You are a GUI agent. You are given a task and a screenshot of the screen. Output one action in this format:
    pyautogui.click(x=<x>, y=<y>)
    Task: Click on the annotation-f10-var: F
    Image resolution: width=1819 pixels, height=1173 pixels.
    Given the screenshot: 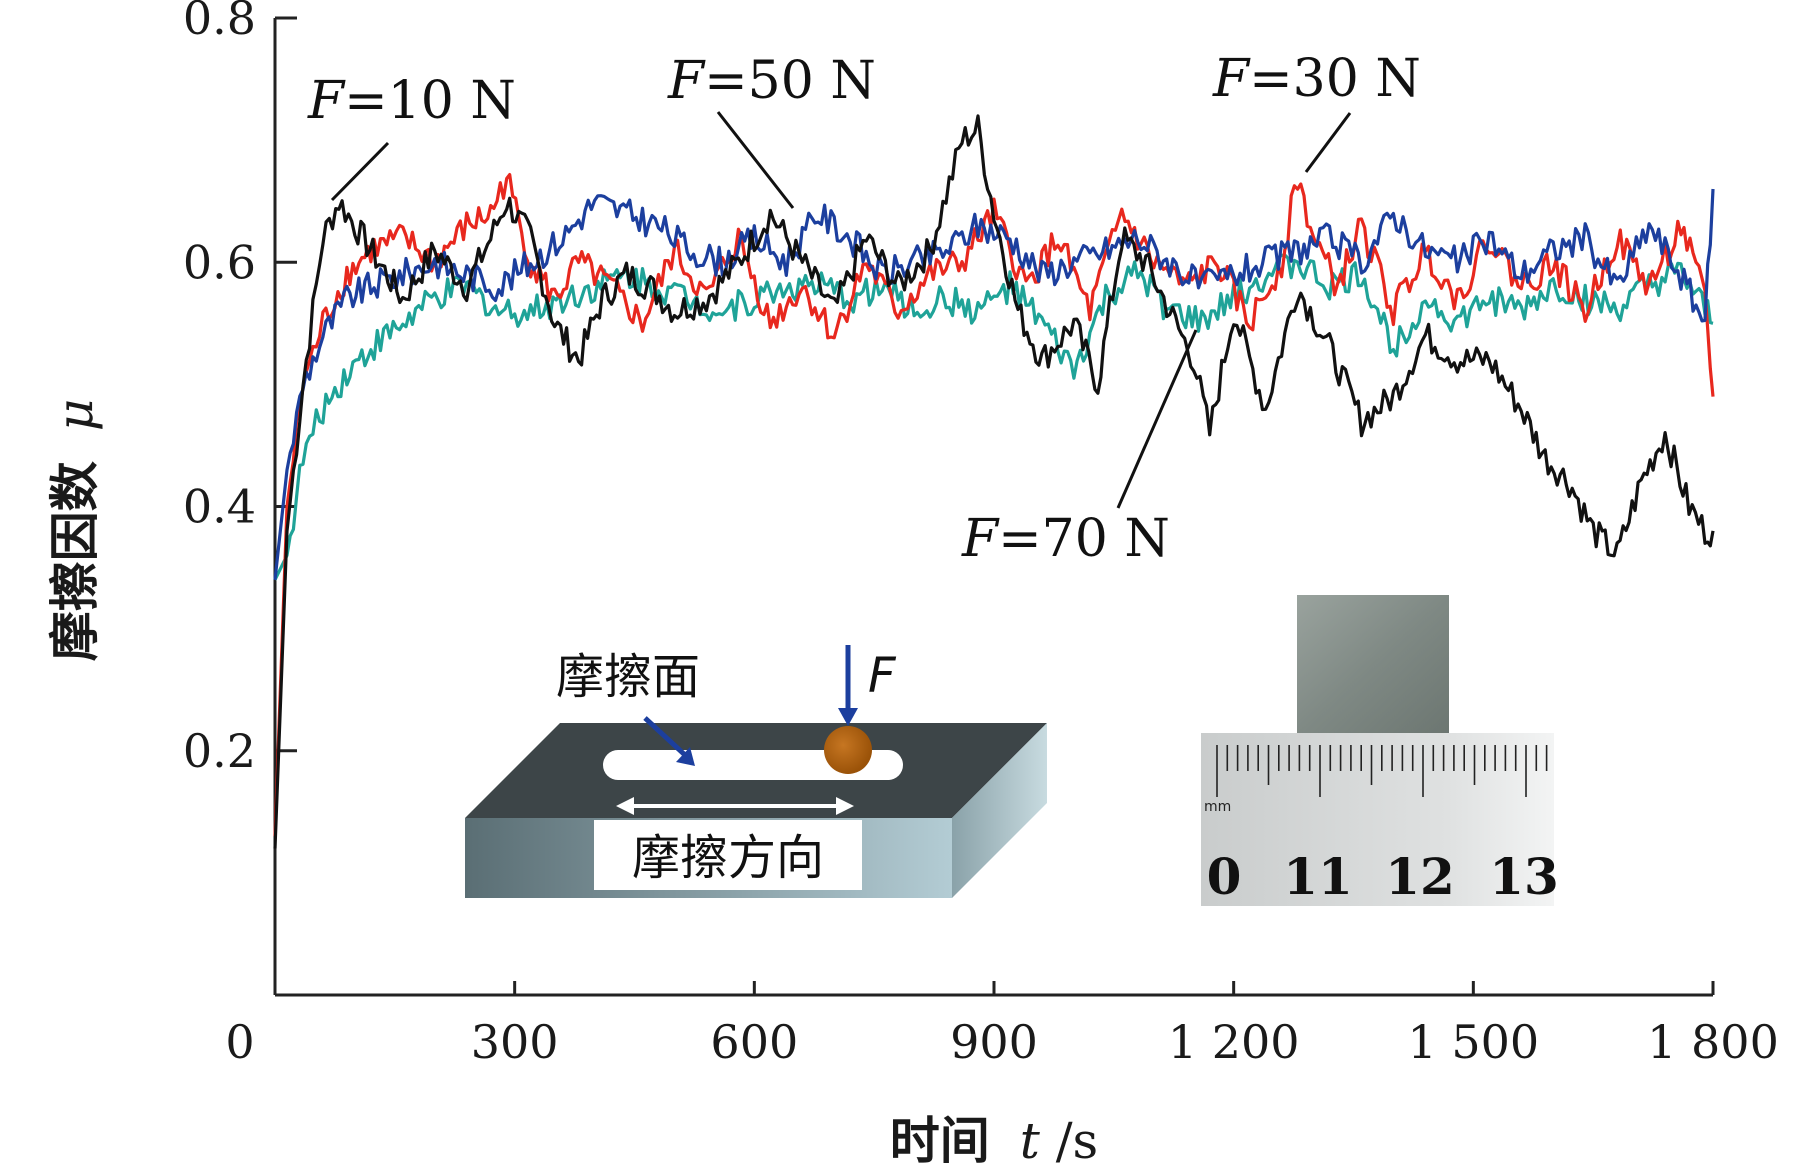 What is the action you would take?
    pyautogui.click(x=326, y=101)
    